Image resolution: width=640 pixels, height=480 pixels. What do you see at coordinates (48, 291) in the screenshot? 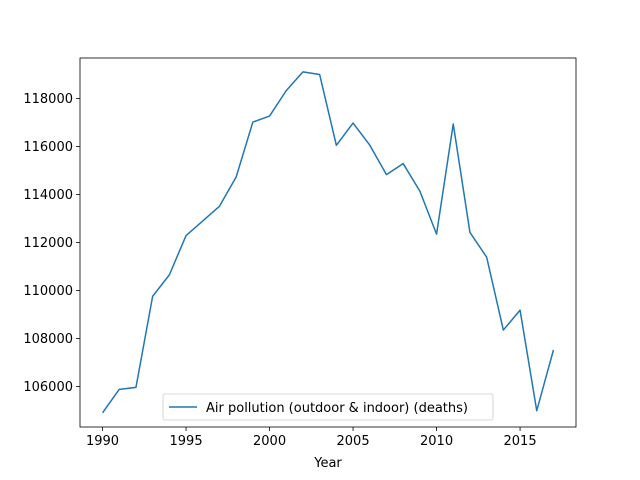
I see `y-tick-label: 110000` at bounding box center [48, 291].